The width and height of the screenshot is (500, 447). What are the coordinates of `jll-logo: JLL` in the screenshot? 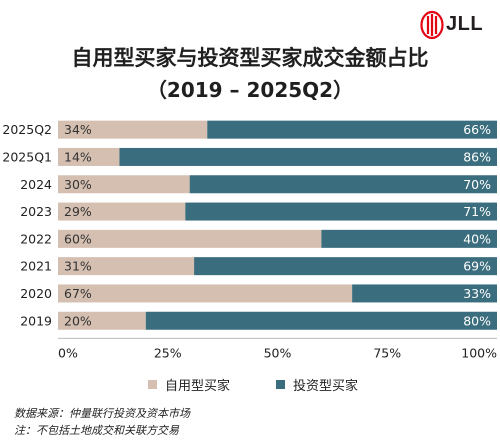 It's located at (456, 25).